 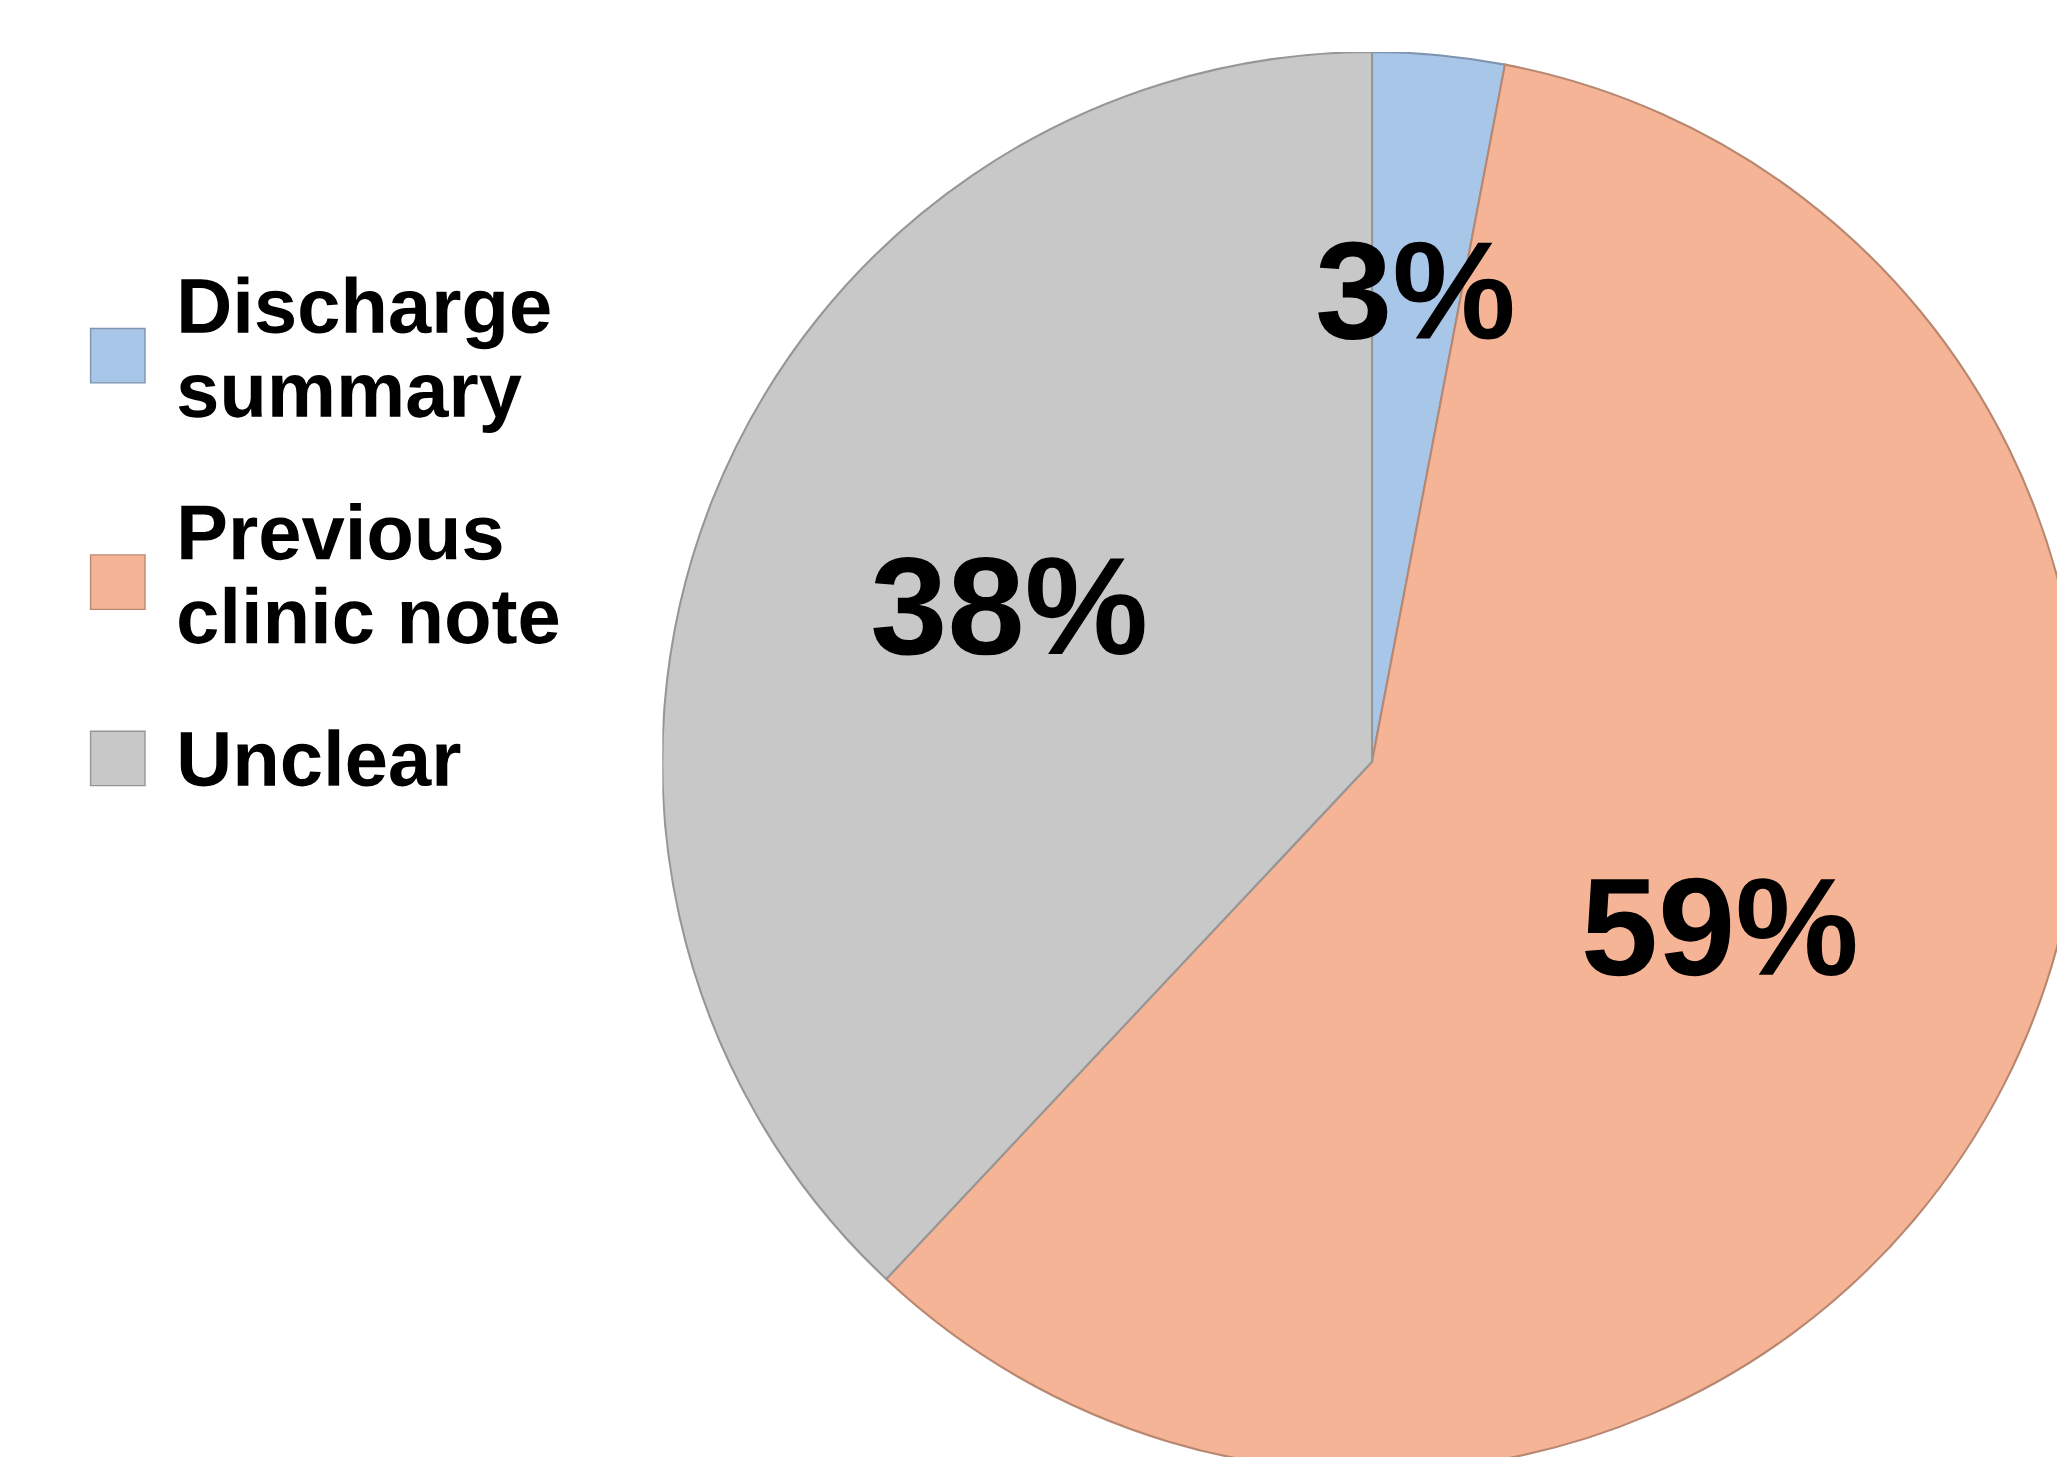 What do you see at coordinates (1009, 606) in the screenshot?
I see `data-label: 38%` at bounding box center [1009, 606].